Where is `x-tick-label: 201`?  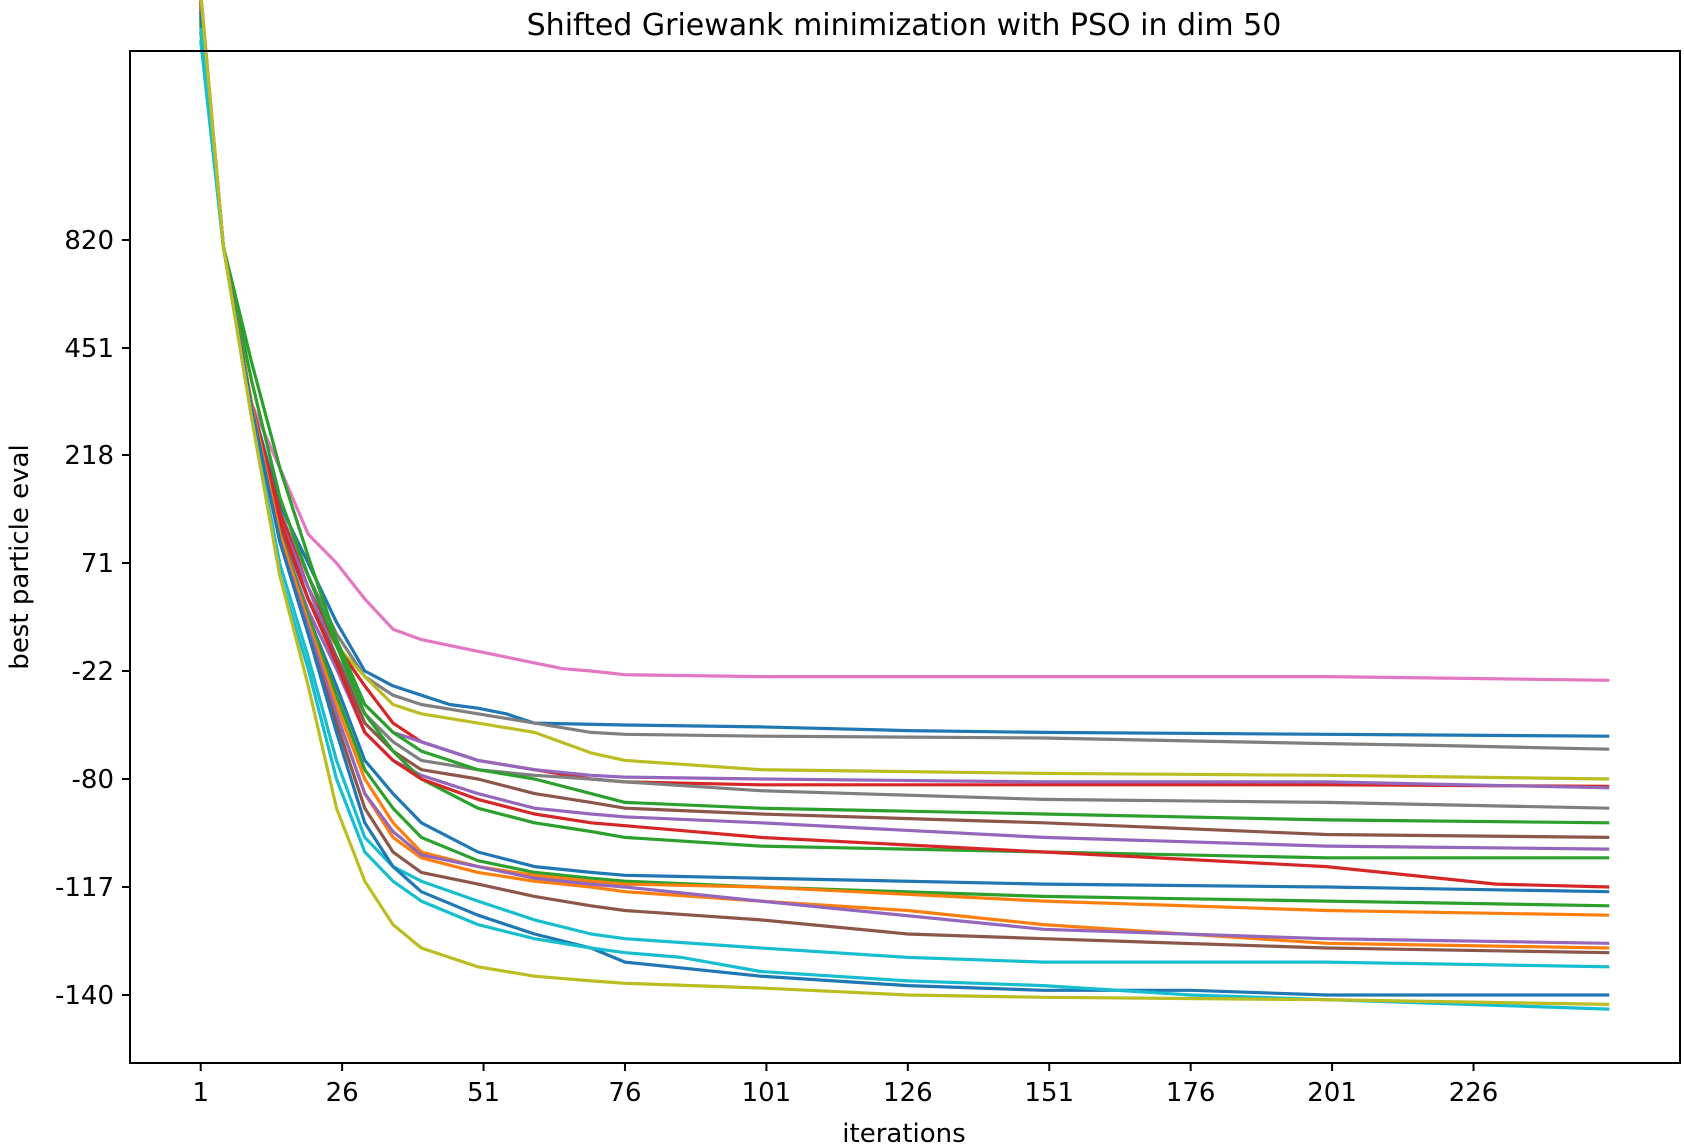 x-tick-label: 201 is located at coordinates (1332, 1093).